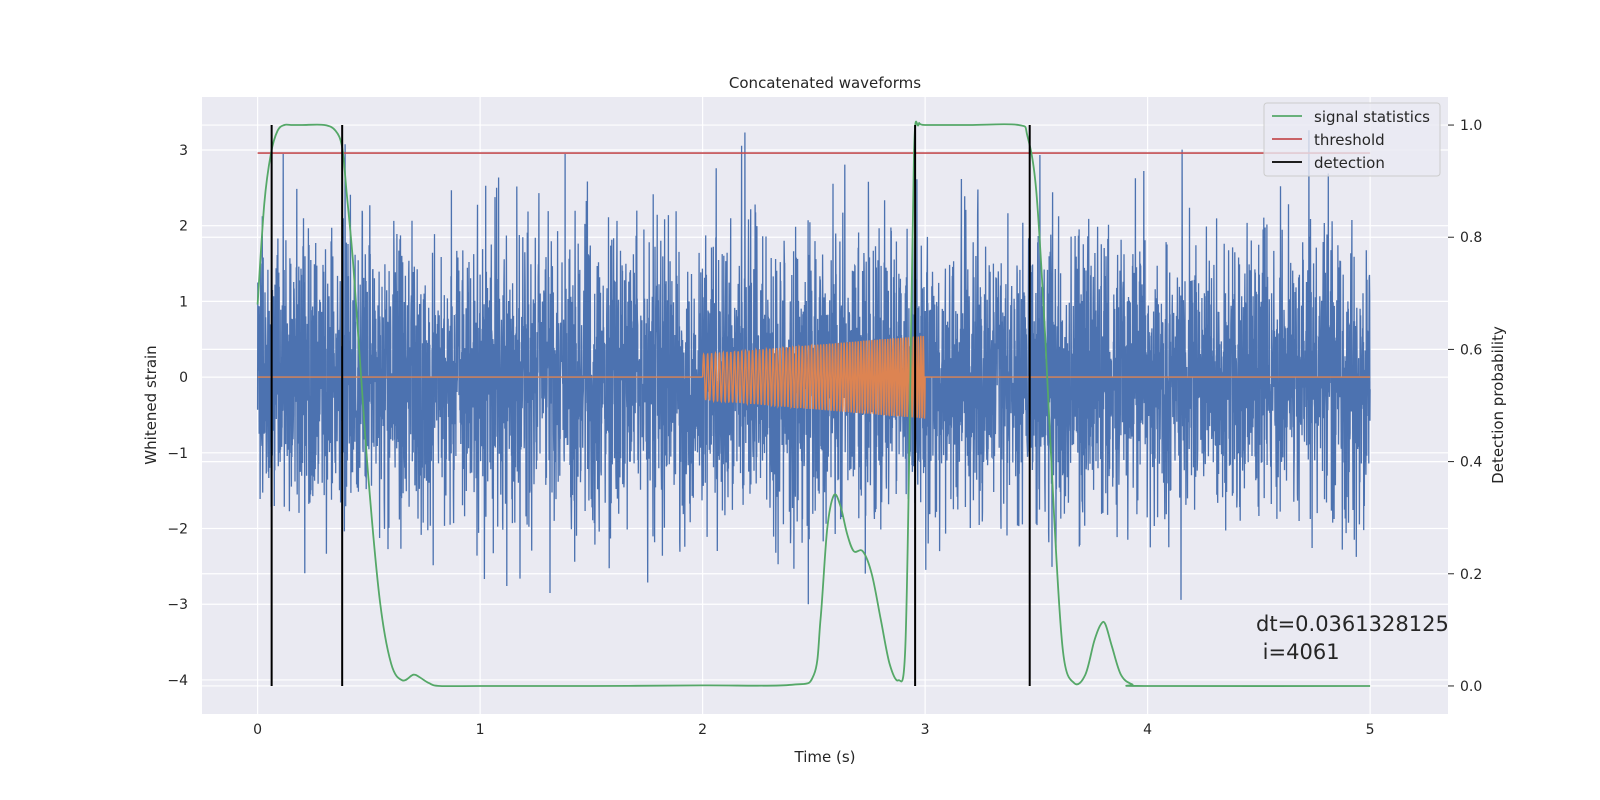 Image resolution: width=1600 pixels, height=800 pixels. Describe the element at coordinates (1298, 652) in the screenshot. I see `annotation-index: i=4061` at that location.